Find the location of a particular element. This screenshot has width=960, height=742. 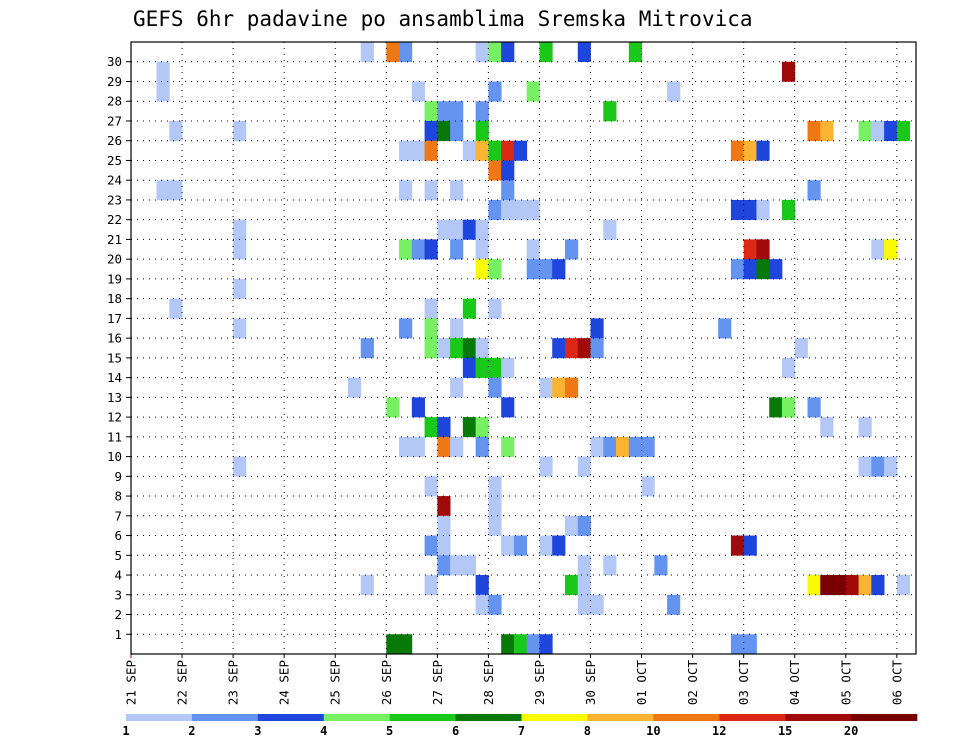

x-tick-label: 26 SEP is located at coordinates (386, 682).